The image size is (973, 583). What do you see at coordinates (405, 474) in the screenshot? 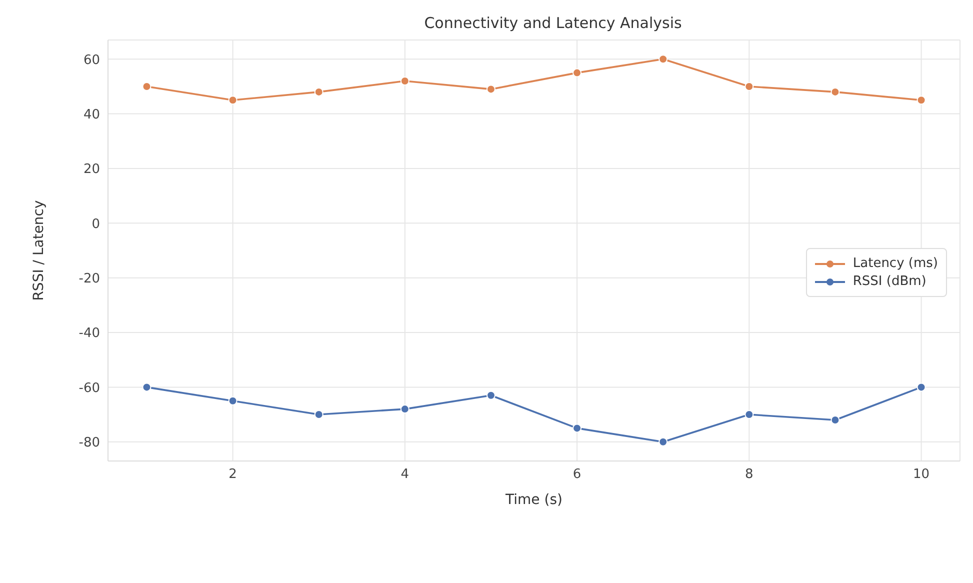
I see `x-tick-label: 4` at bounding box center [405, 474].